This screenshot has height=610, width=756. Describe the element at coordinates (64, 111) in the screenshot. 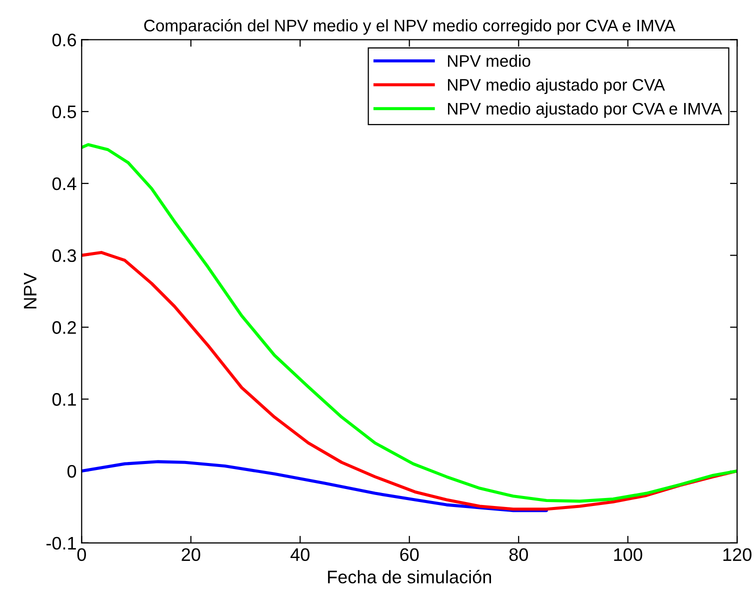

I see `y-tick-label: 0.5` at that location.